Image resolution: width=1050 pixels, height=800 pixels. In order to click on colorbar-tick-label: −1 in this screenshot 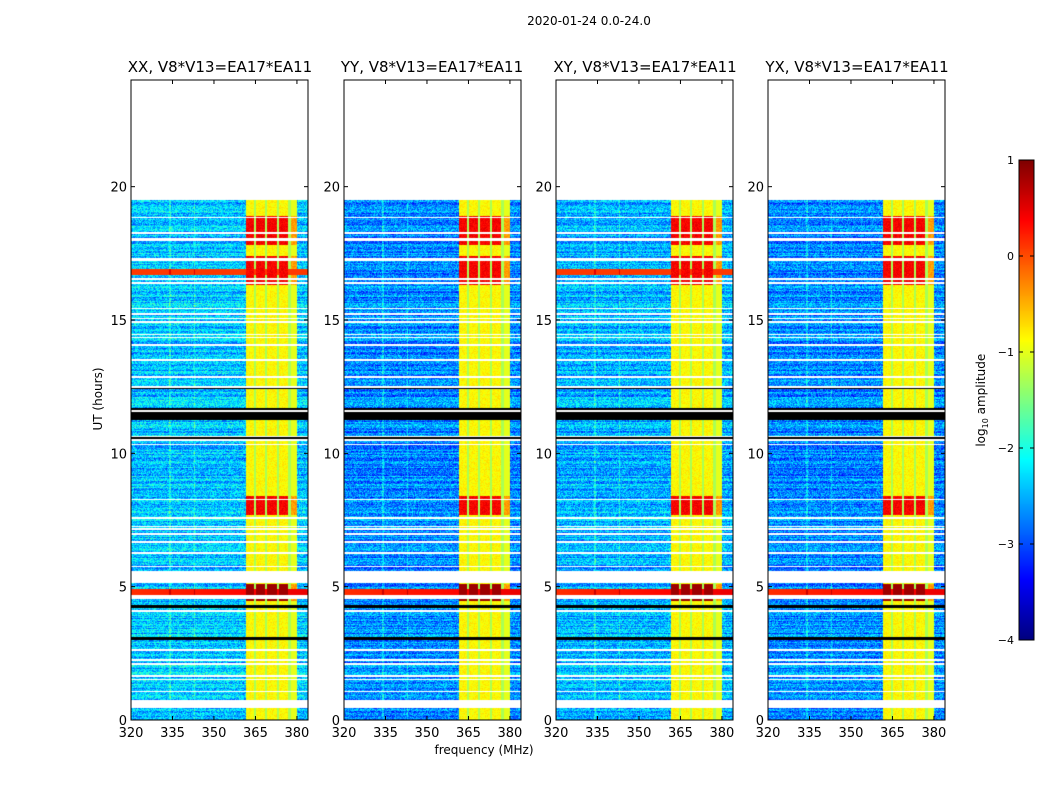, I will do `click(1006, 352)`.